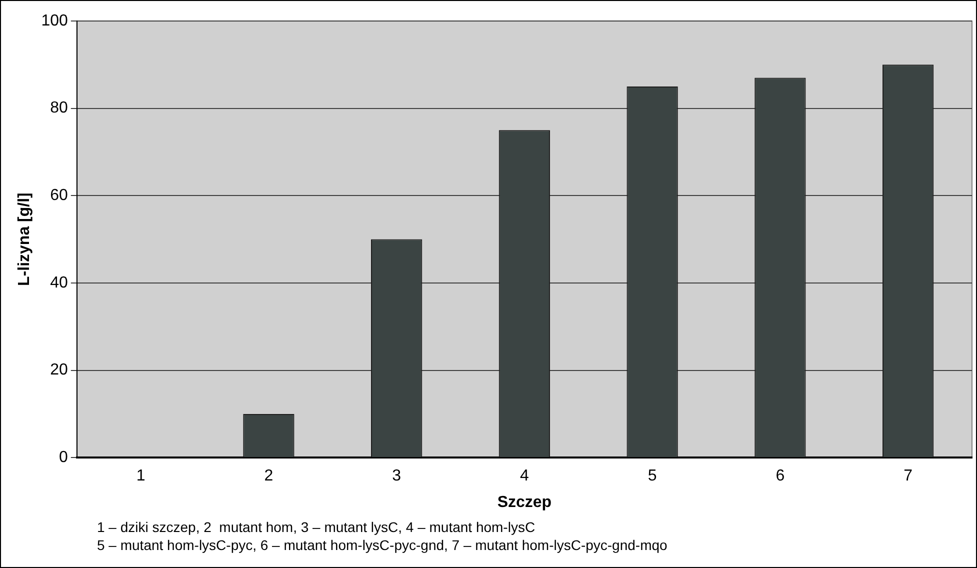  Describe the element at coordinates (63, 457) in the screenshot. I see `y-tick-label: 0` at that location.